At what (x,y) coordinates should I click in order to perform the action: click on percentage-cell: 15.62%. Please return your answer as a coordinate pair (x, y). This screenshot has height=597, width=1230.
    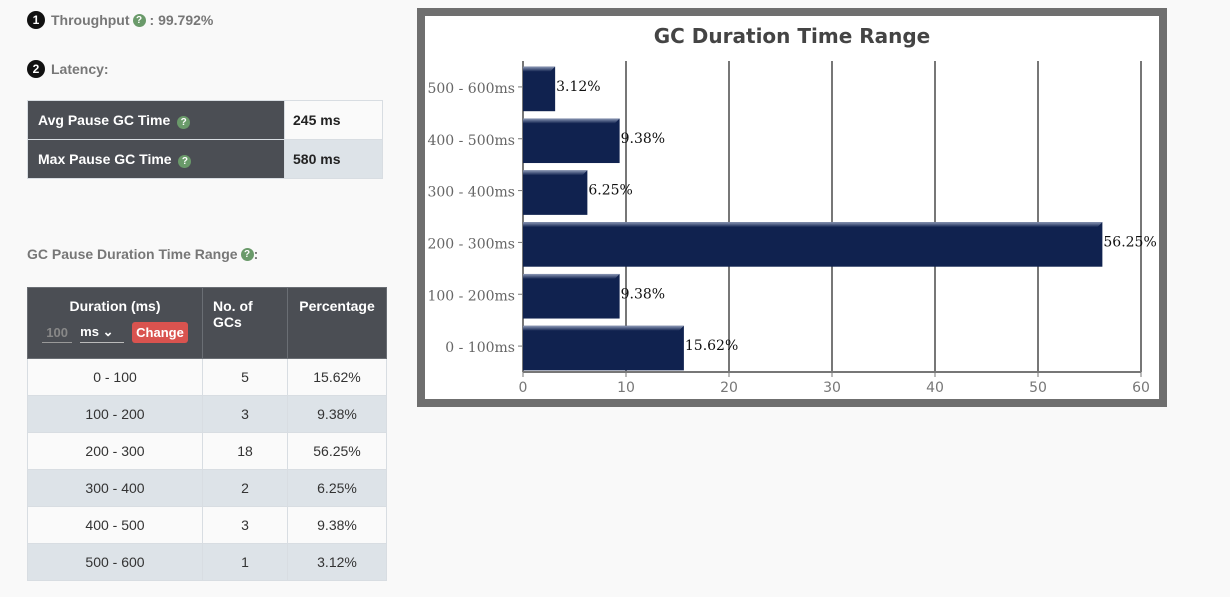
    Looking at the image, I should click on (337, 377).